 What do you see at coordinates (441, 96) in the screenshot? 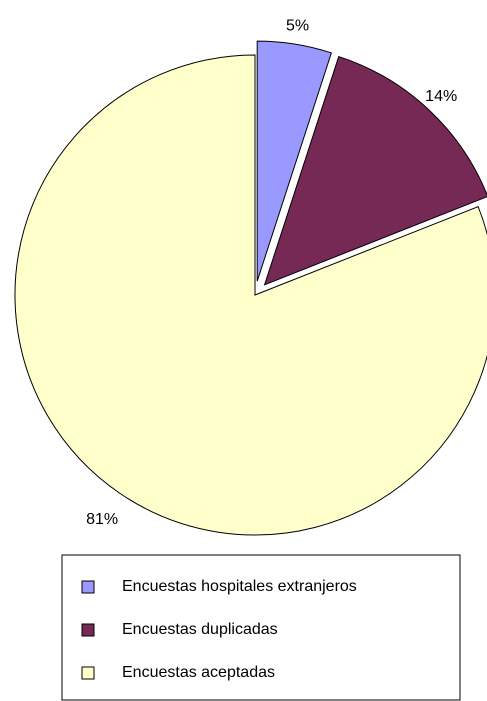
I see `data-label: 14%` at bounding box center [441, 96].